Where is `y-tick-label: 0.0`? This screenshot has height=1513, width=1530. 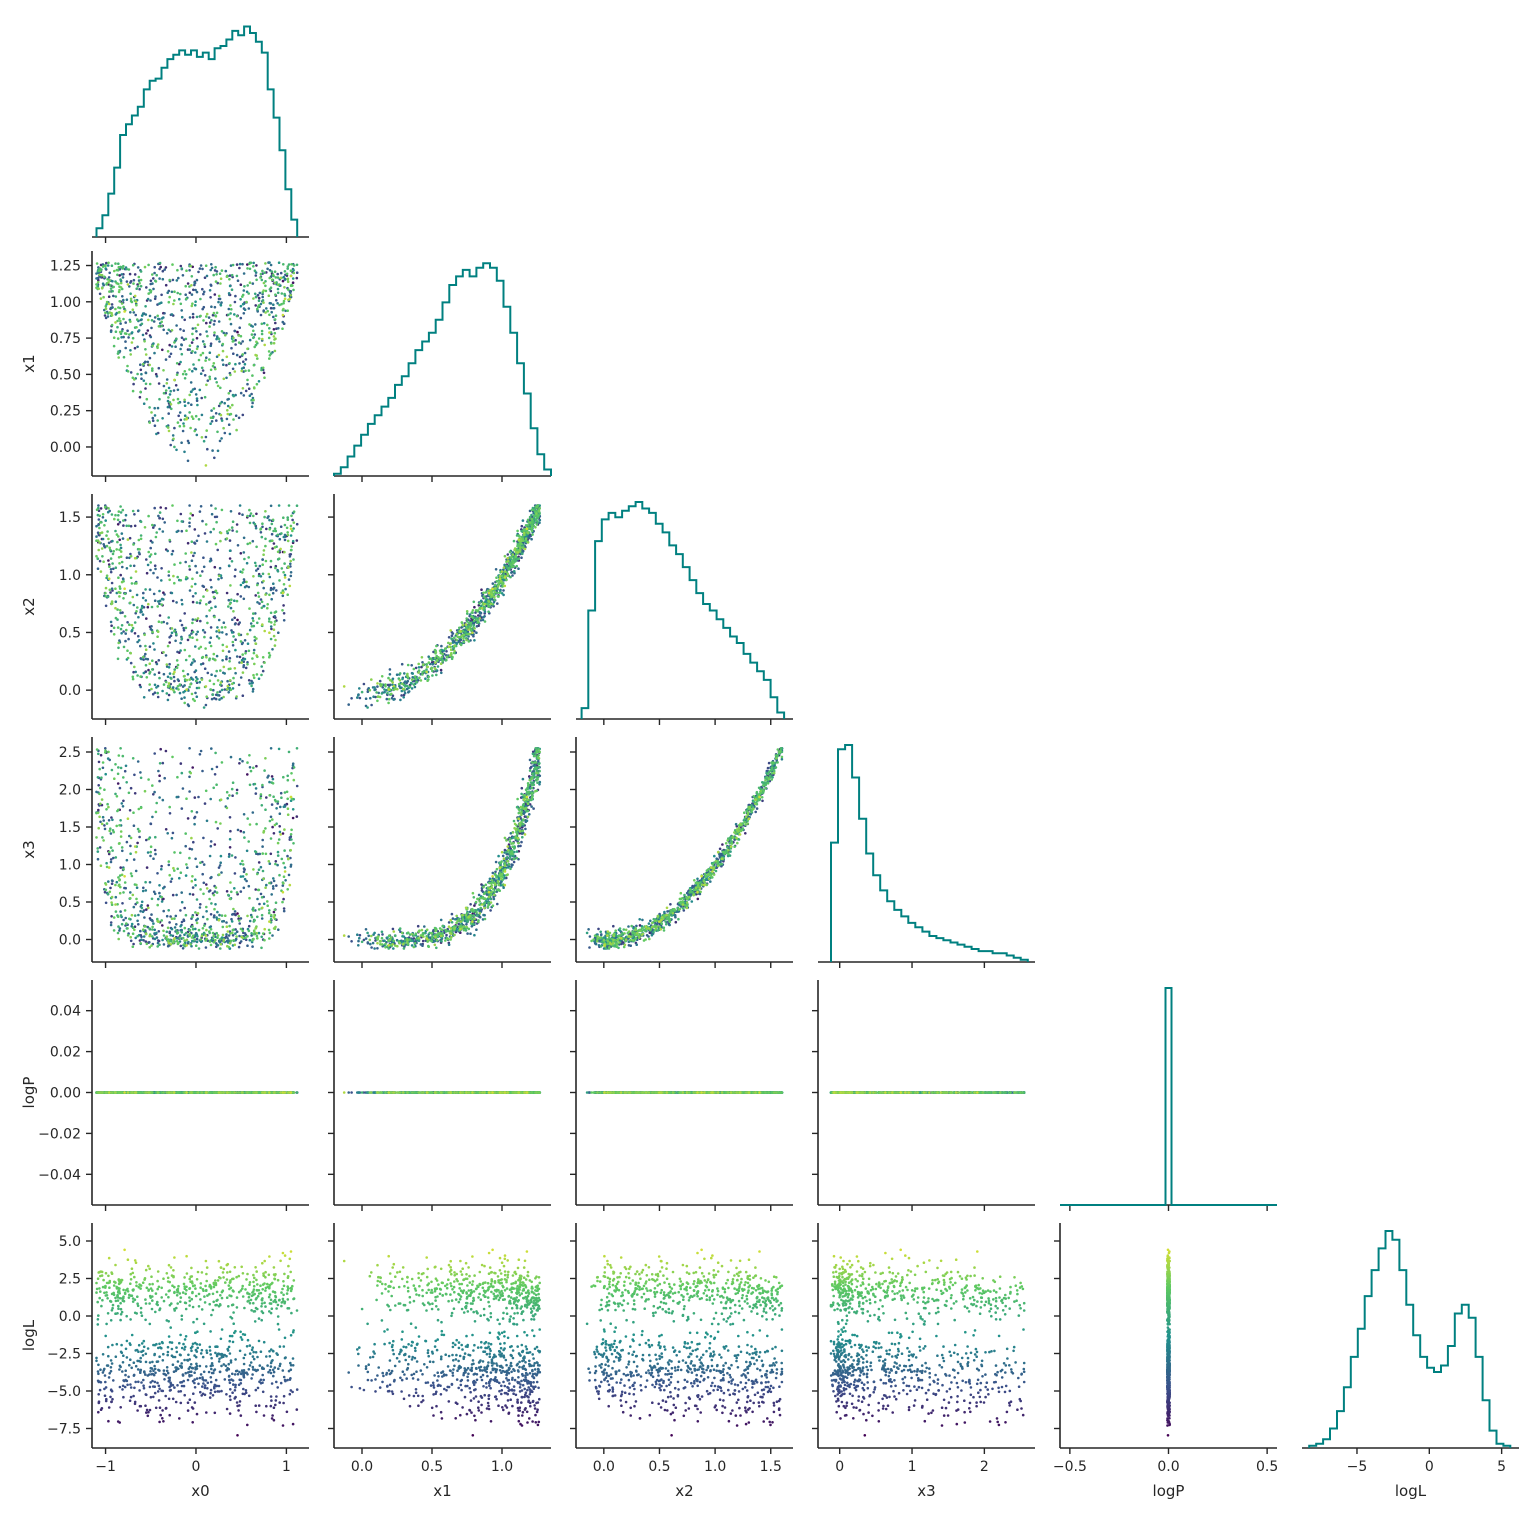 y-tick-label: 0.0 is located at coordinates (70, 941).